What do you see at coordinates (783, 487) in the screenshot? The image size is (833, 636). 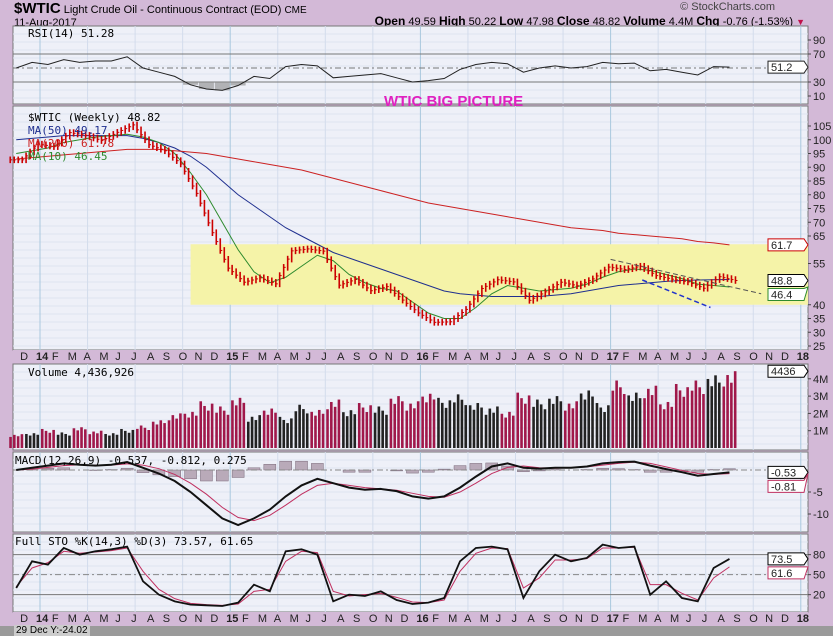 I see `macd-signal-last-value: -0.81` at bounding box center [783, 487].